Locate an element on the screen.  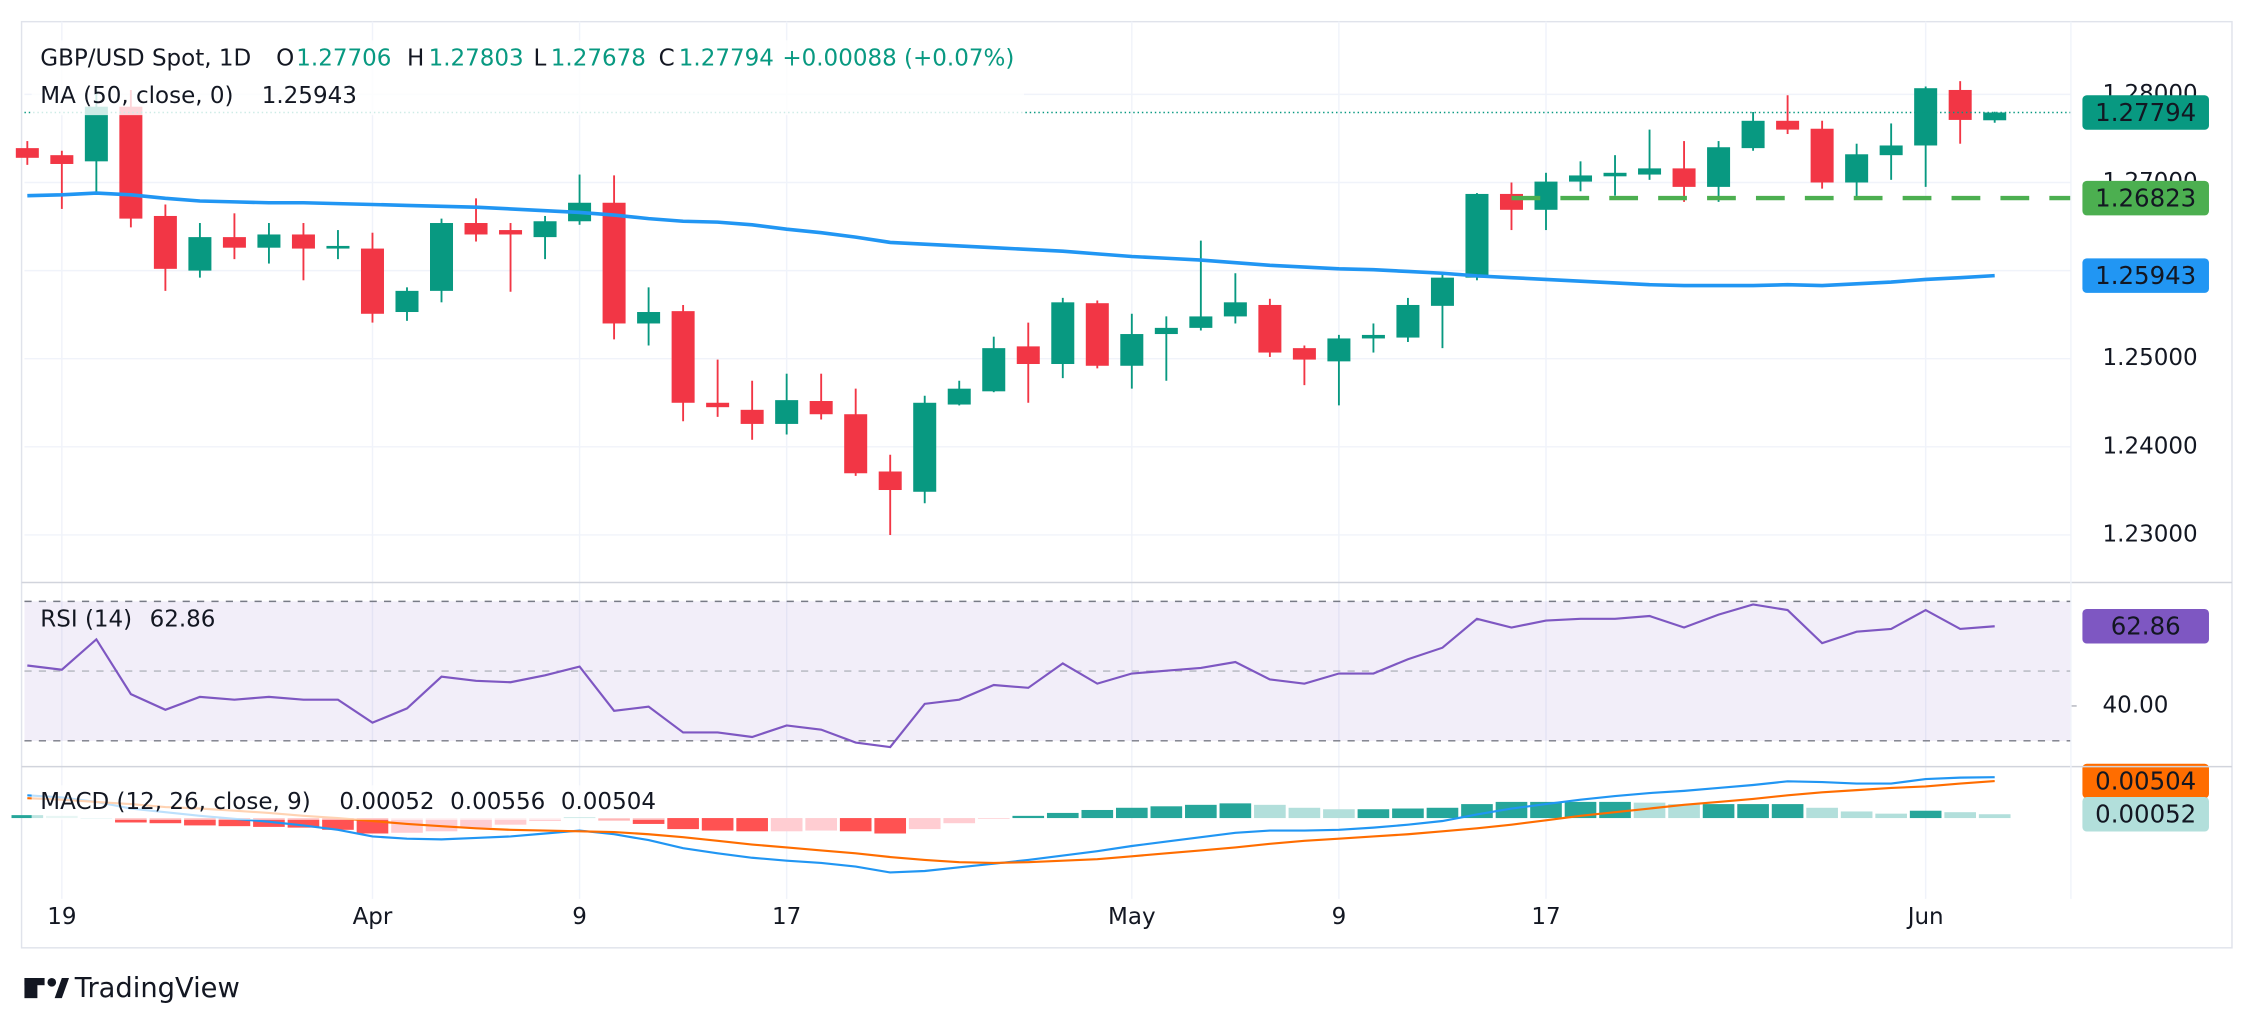
rsi-line is located at coordinates (1011, 676).